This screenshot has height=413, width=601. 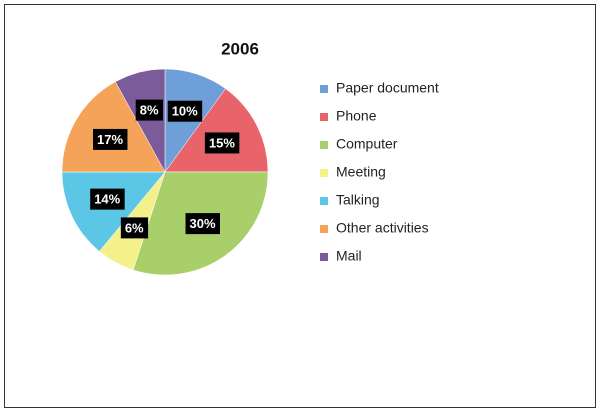 I want to click on legend-label: Talking, so click(x=358, y=200).